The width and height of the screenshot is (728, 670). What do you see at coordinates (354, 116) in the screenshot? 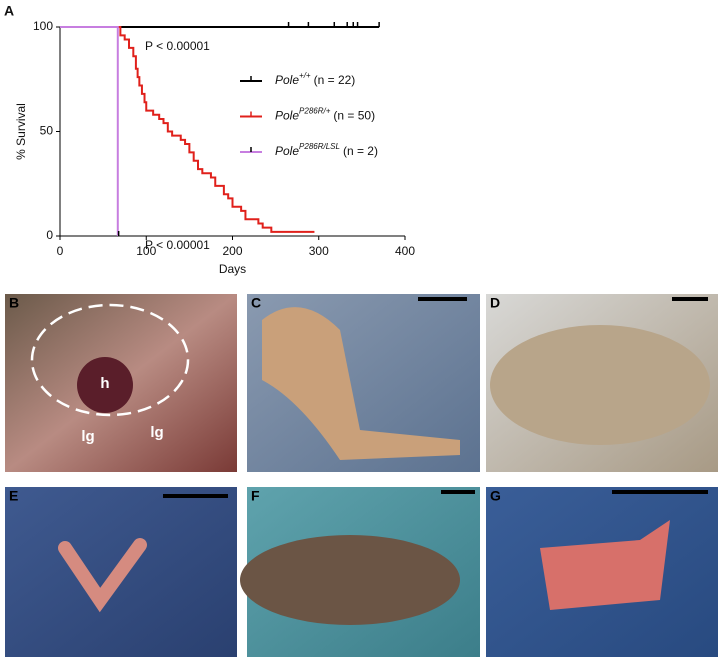
I see `legend-n: (n = 50)` at bounding box center [354, 116].